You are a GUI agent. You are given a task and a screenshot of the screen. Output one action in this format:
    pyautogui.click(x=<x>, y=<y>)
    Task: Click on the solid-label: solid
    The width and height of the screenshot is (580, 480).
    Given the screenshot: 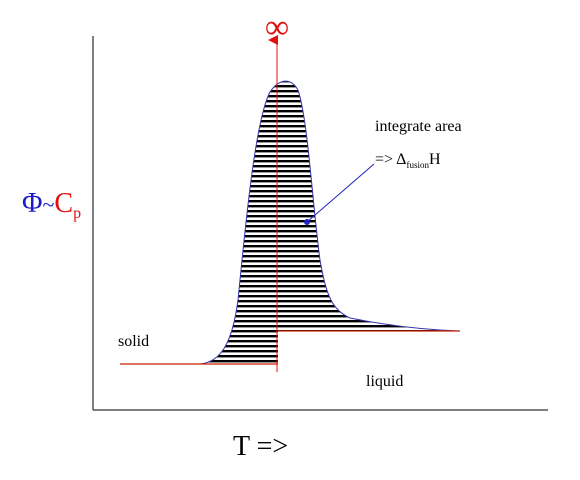 What is the action you would take?
    pyautogui.click(x=133, y=341)
    